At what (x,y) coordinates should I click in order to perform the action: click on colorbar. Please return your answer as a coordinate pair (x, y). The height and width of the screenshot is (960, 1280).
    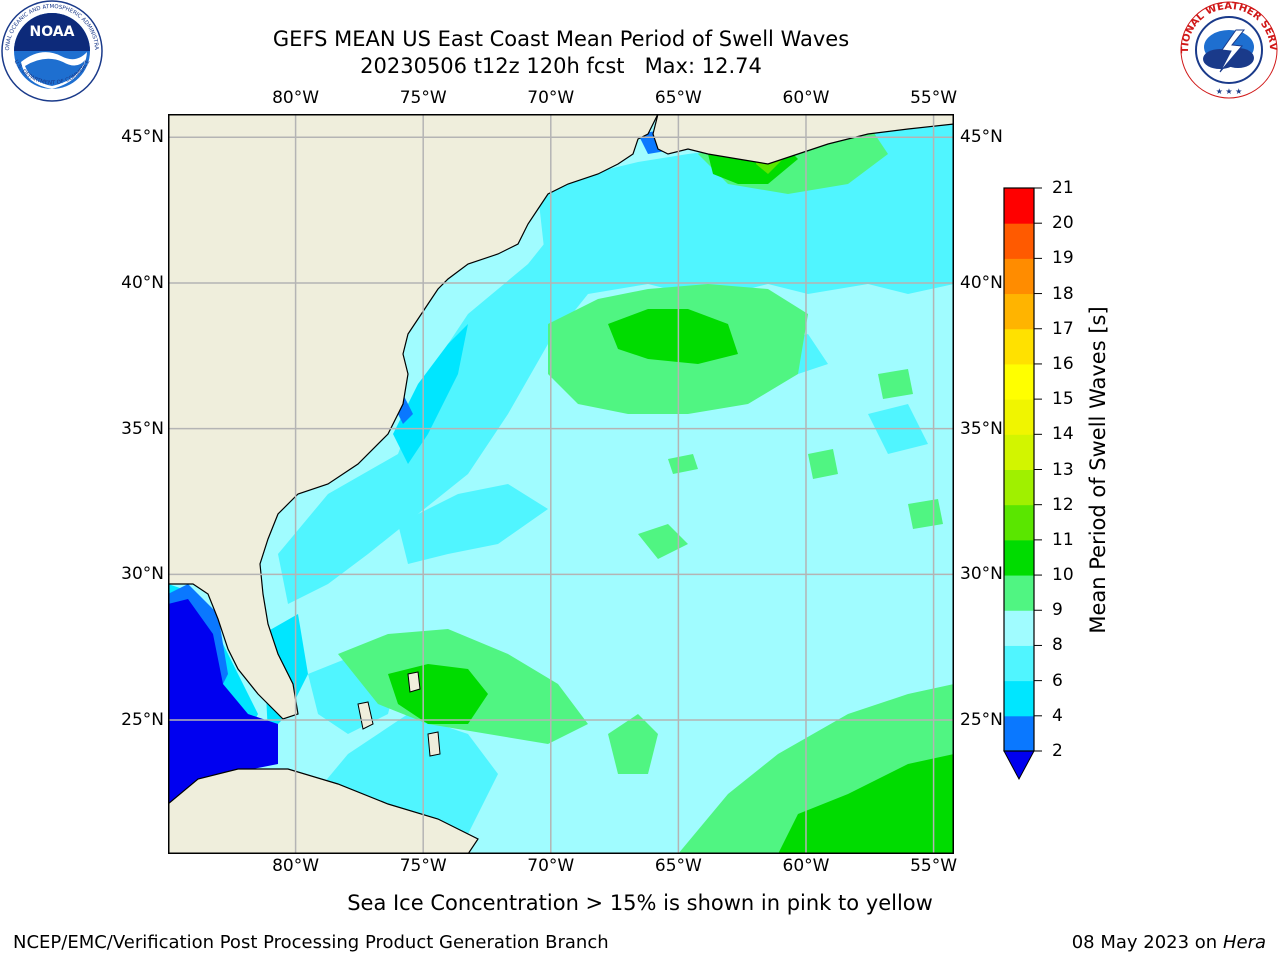
    Looking at the image, I should click on (1022, 484).